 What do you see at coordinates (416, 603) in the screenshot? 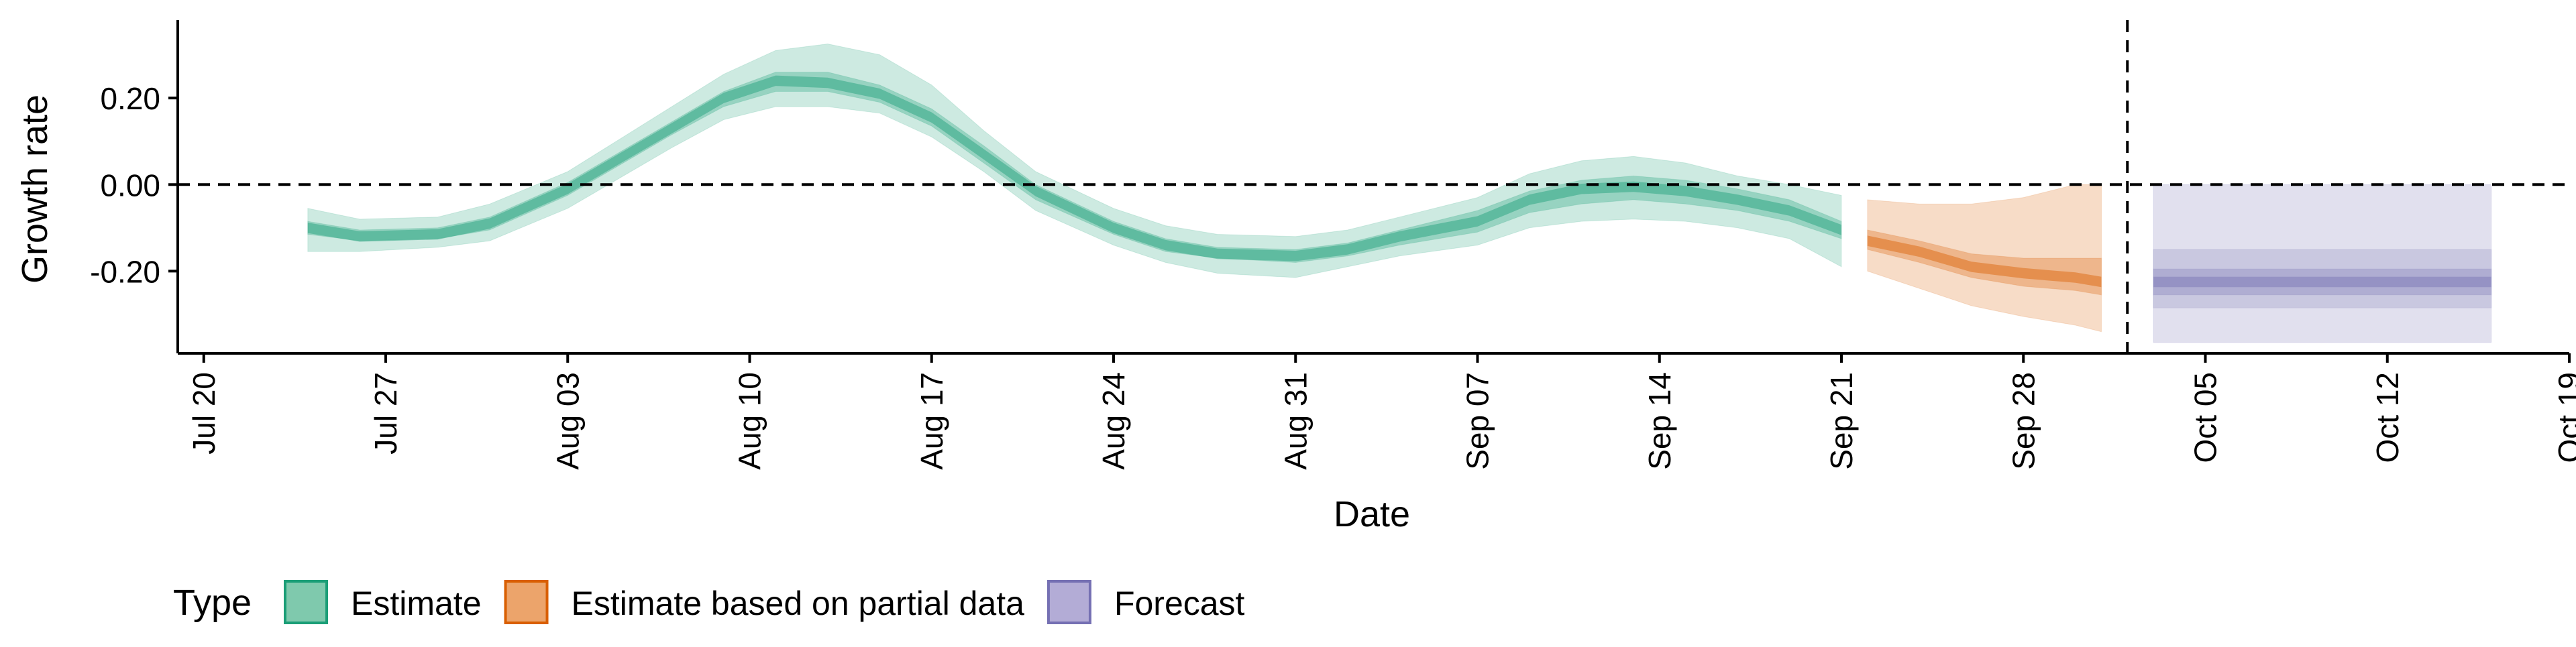
I see `legend-label-estimate: Estimate` at bounding box center [416, 603].